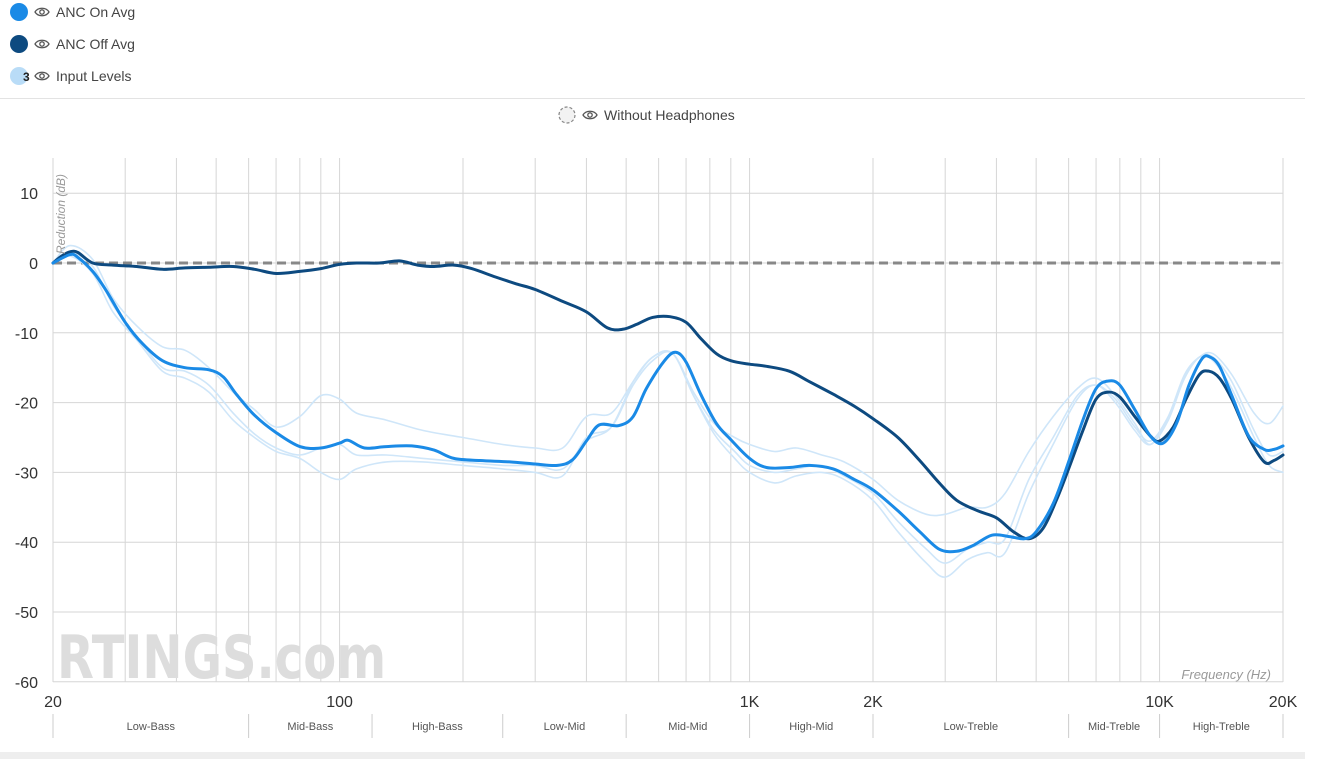 The width and height of the screenshot is (1317, 759). What do you see at coordinates (437, 727) in the screenshot?
I see `band-label: High-Bass` at bounding box center [437, 727].